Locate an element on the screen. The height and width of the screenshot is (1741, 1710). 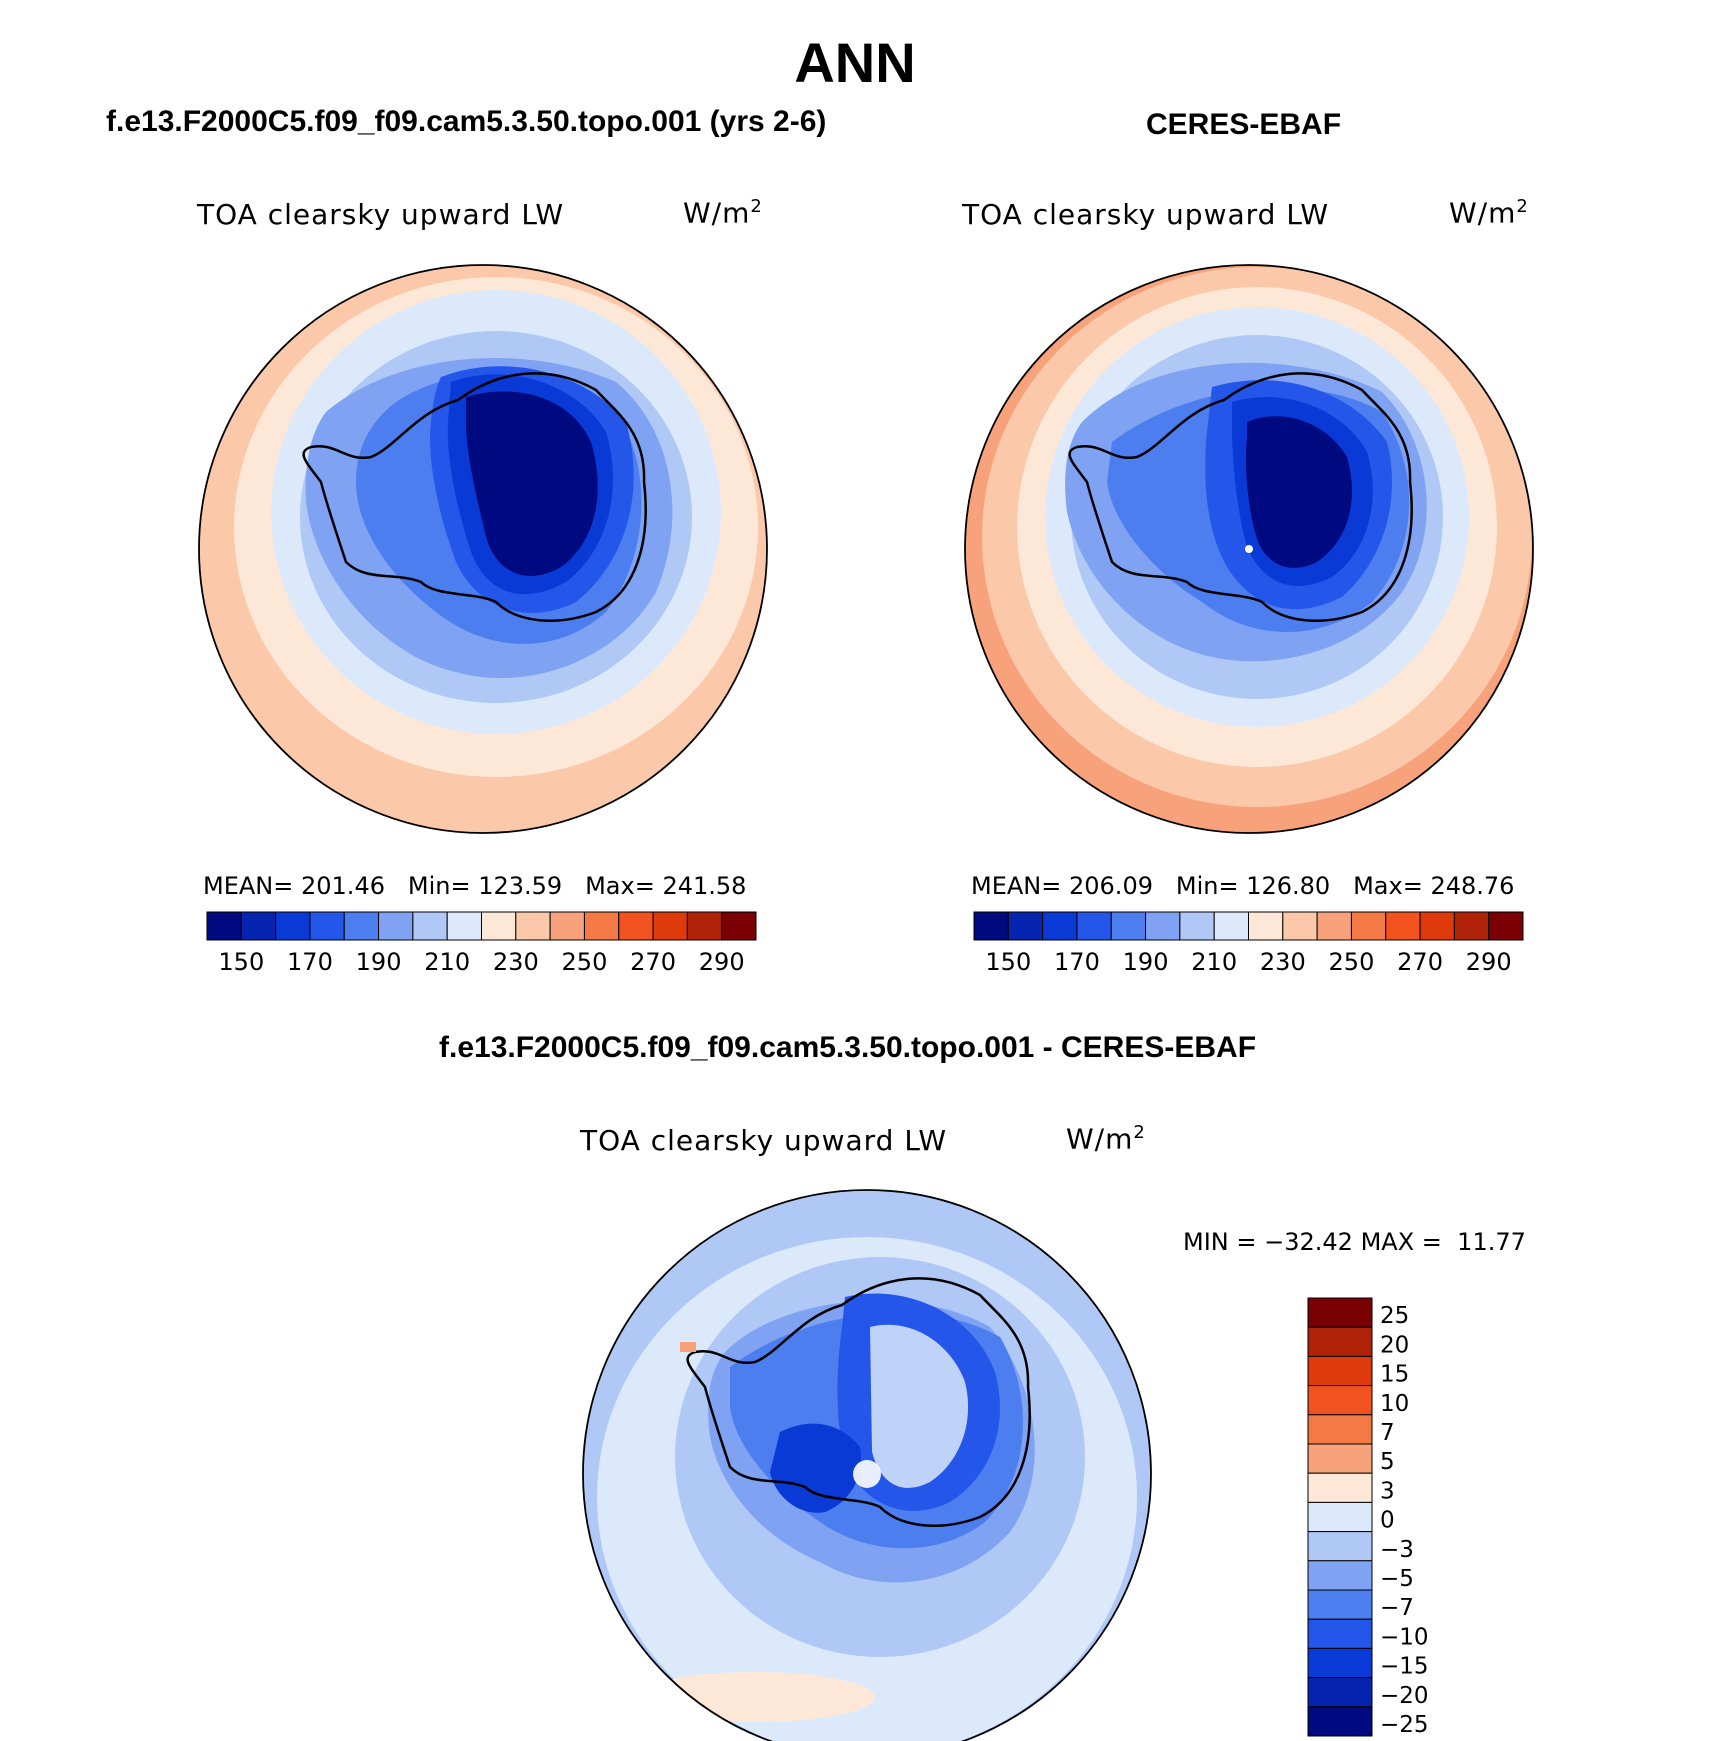
obs-colorbar-tick-label: 190 is located at coordinates (1146, 962).